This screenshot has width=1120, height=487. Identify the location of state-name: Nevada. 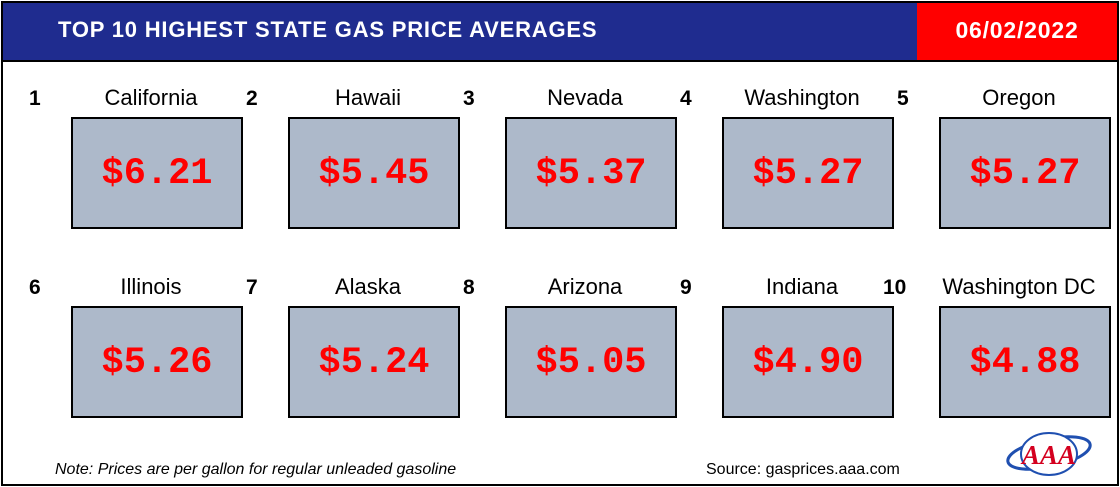
(585, 97).